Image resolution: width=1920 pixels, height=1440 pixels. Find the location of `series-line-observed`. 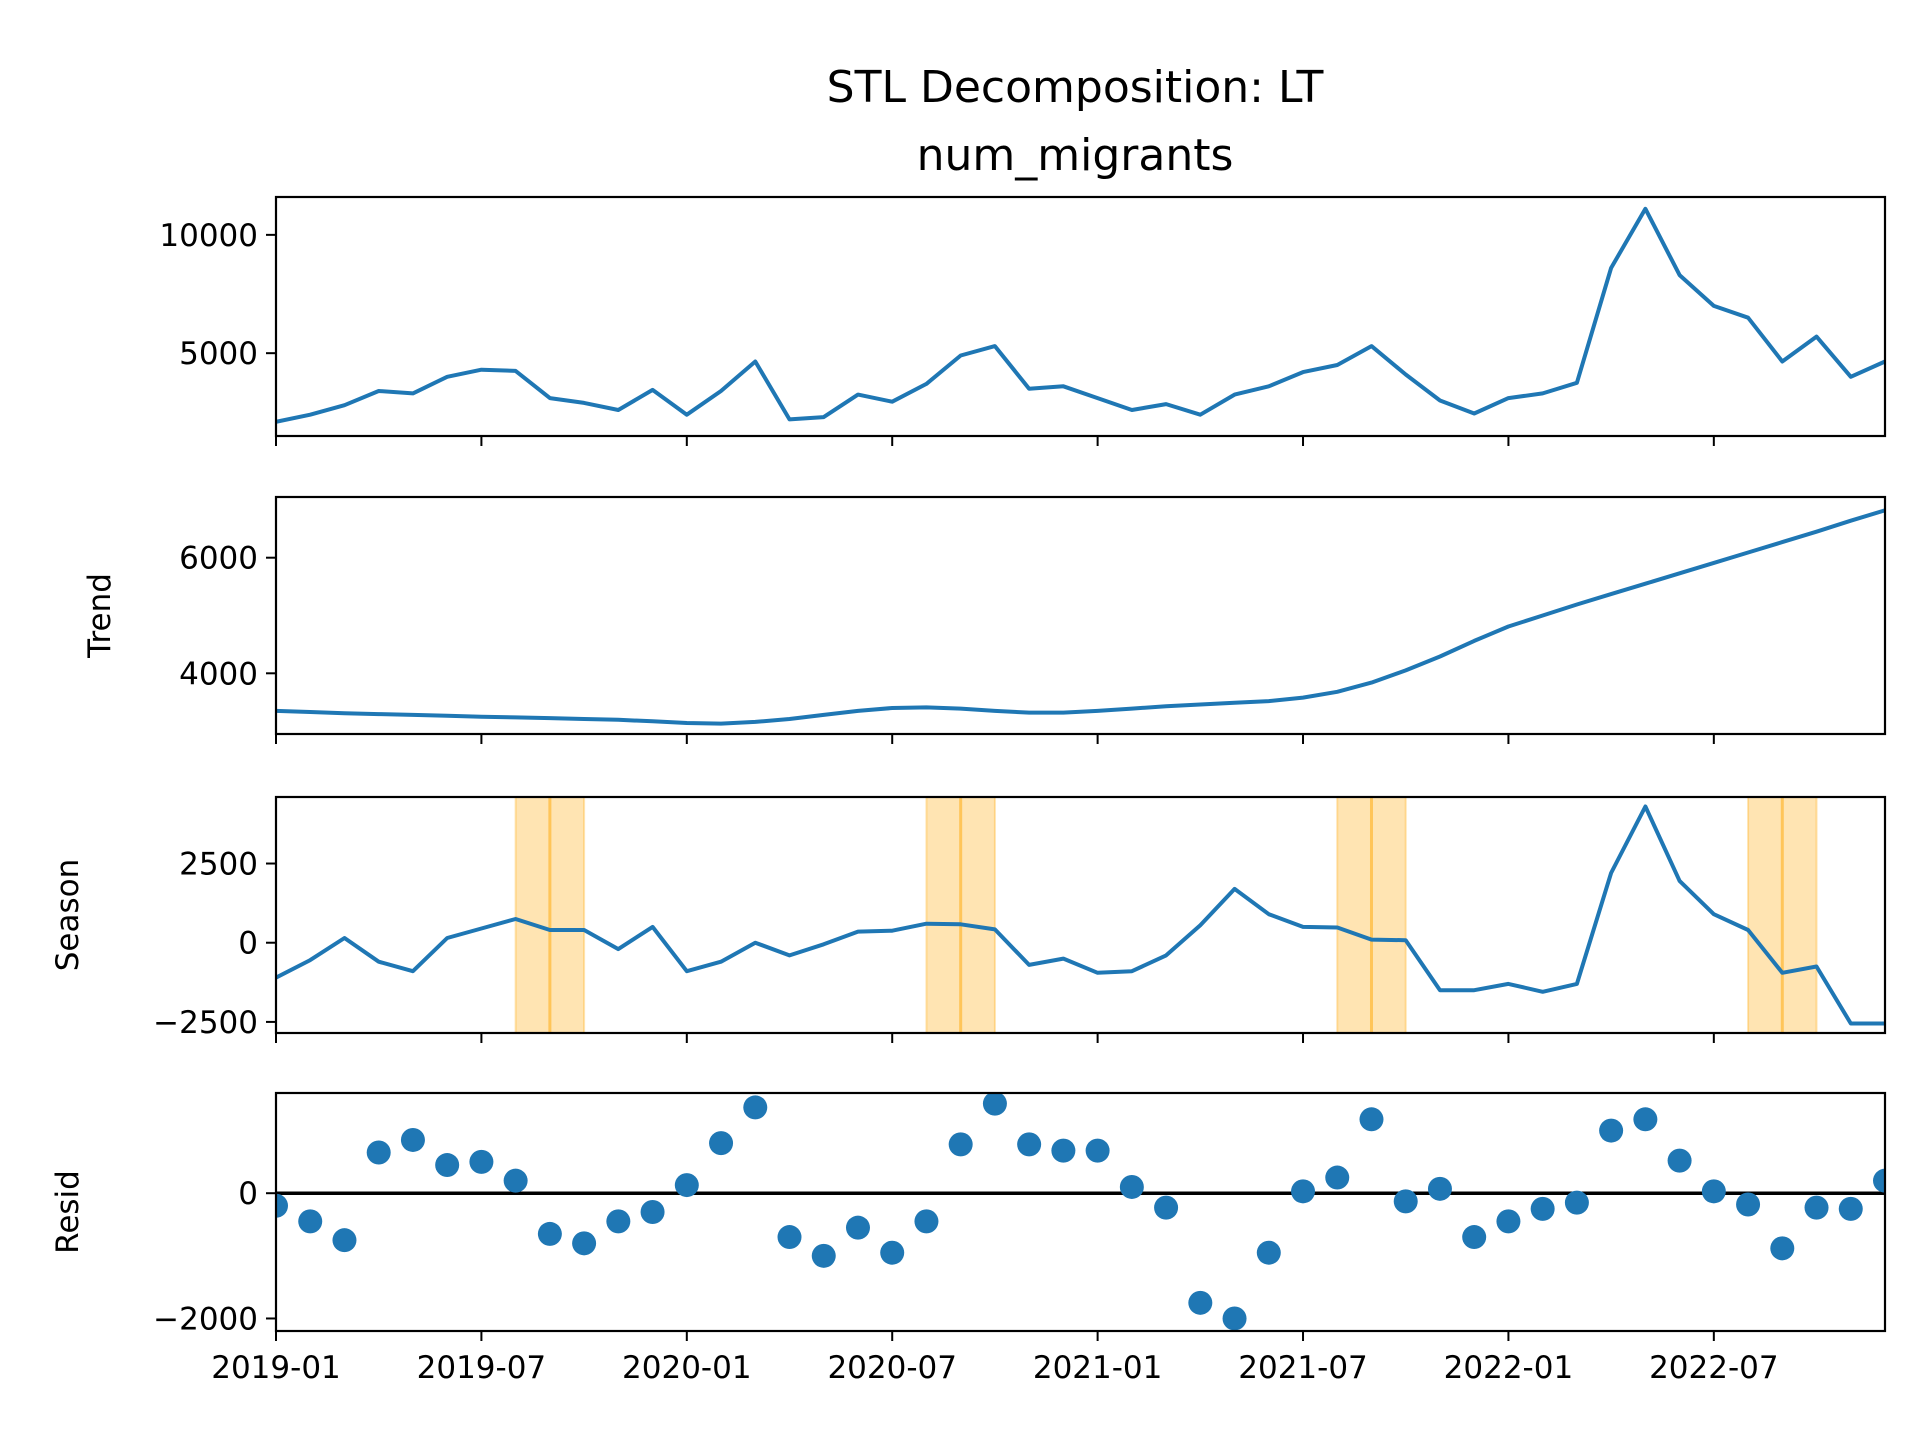

series-line-observed is located at coordinates (1080, 315).